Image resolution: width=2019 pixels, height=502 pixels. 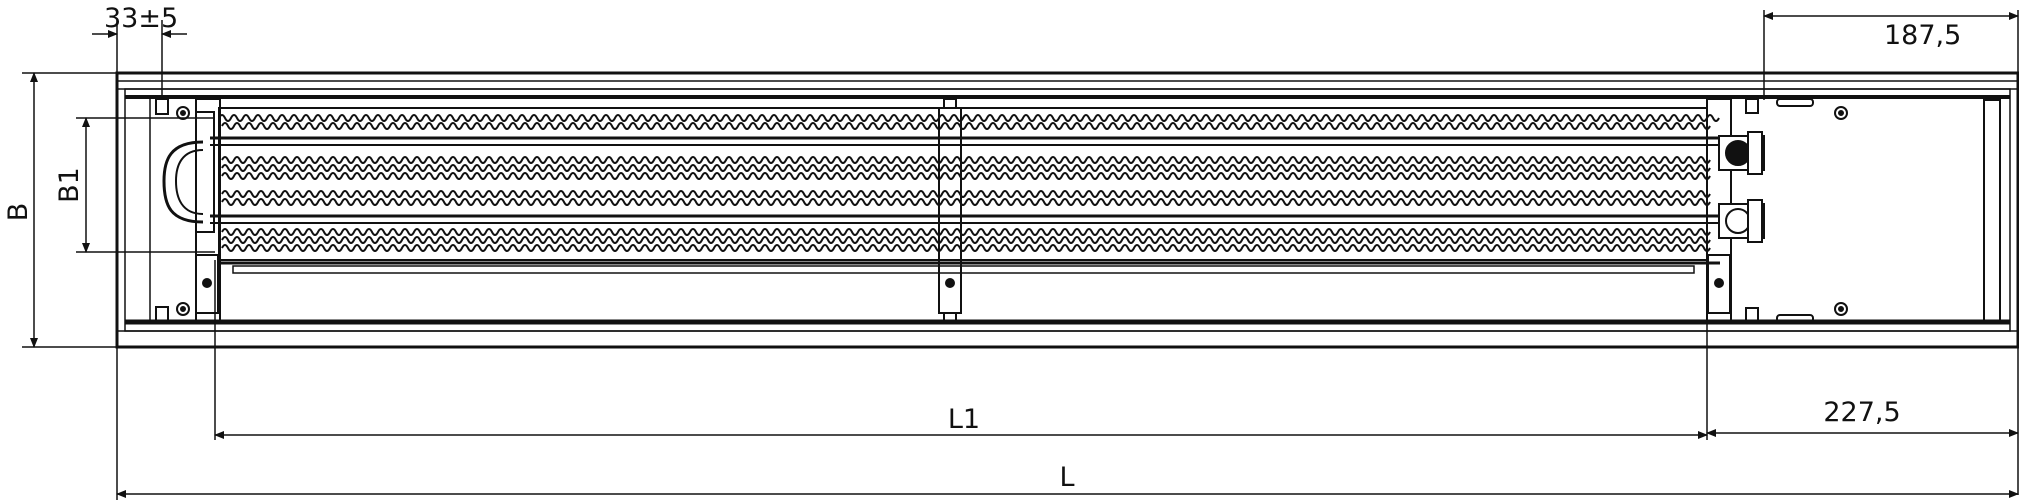 What do you see at coordinates (1067, 339) in the screenshot?
I see `housing-bottom-flange` at bounding box center [1067, 339].